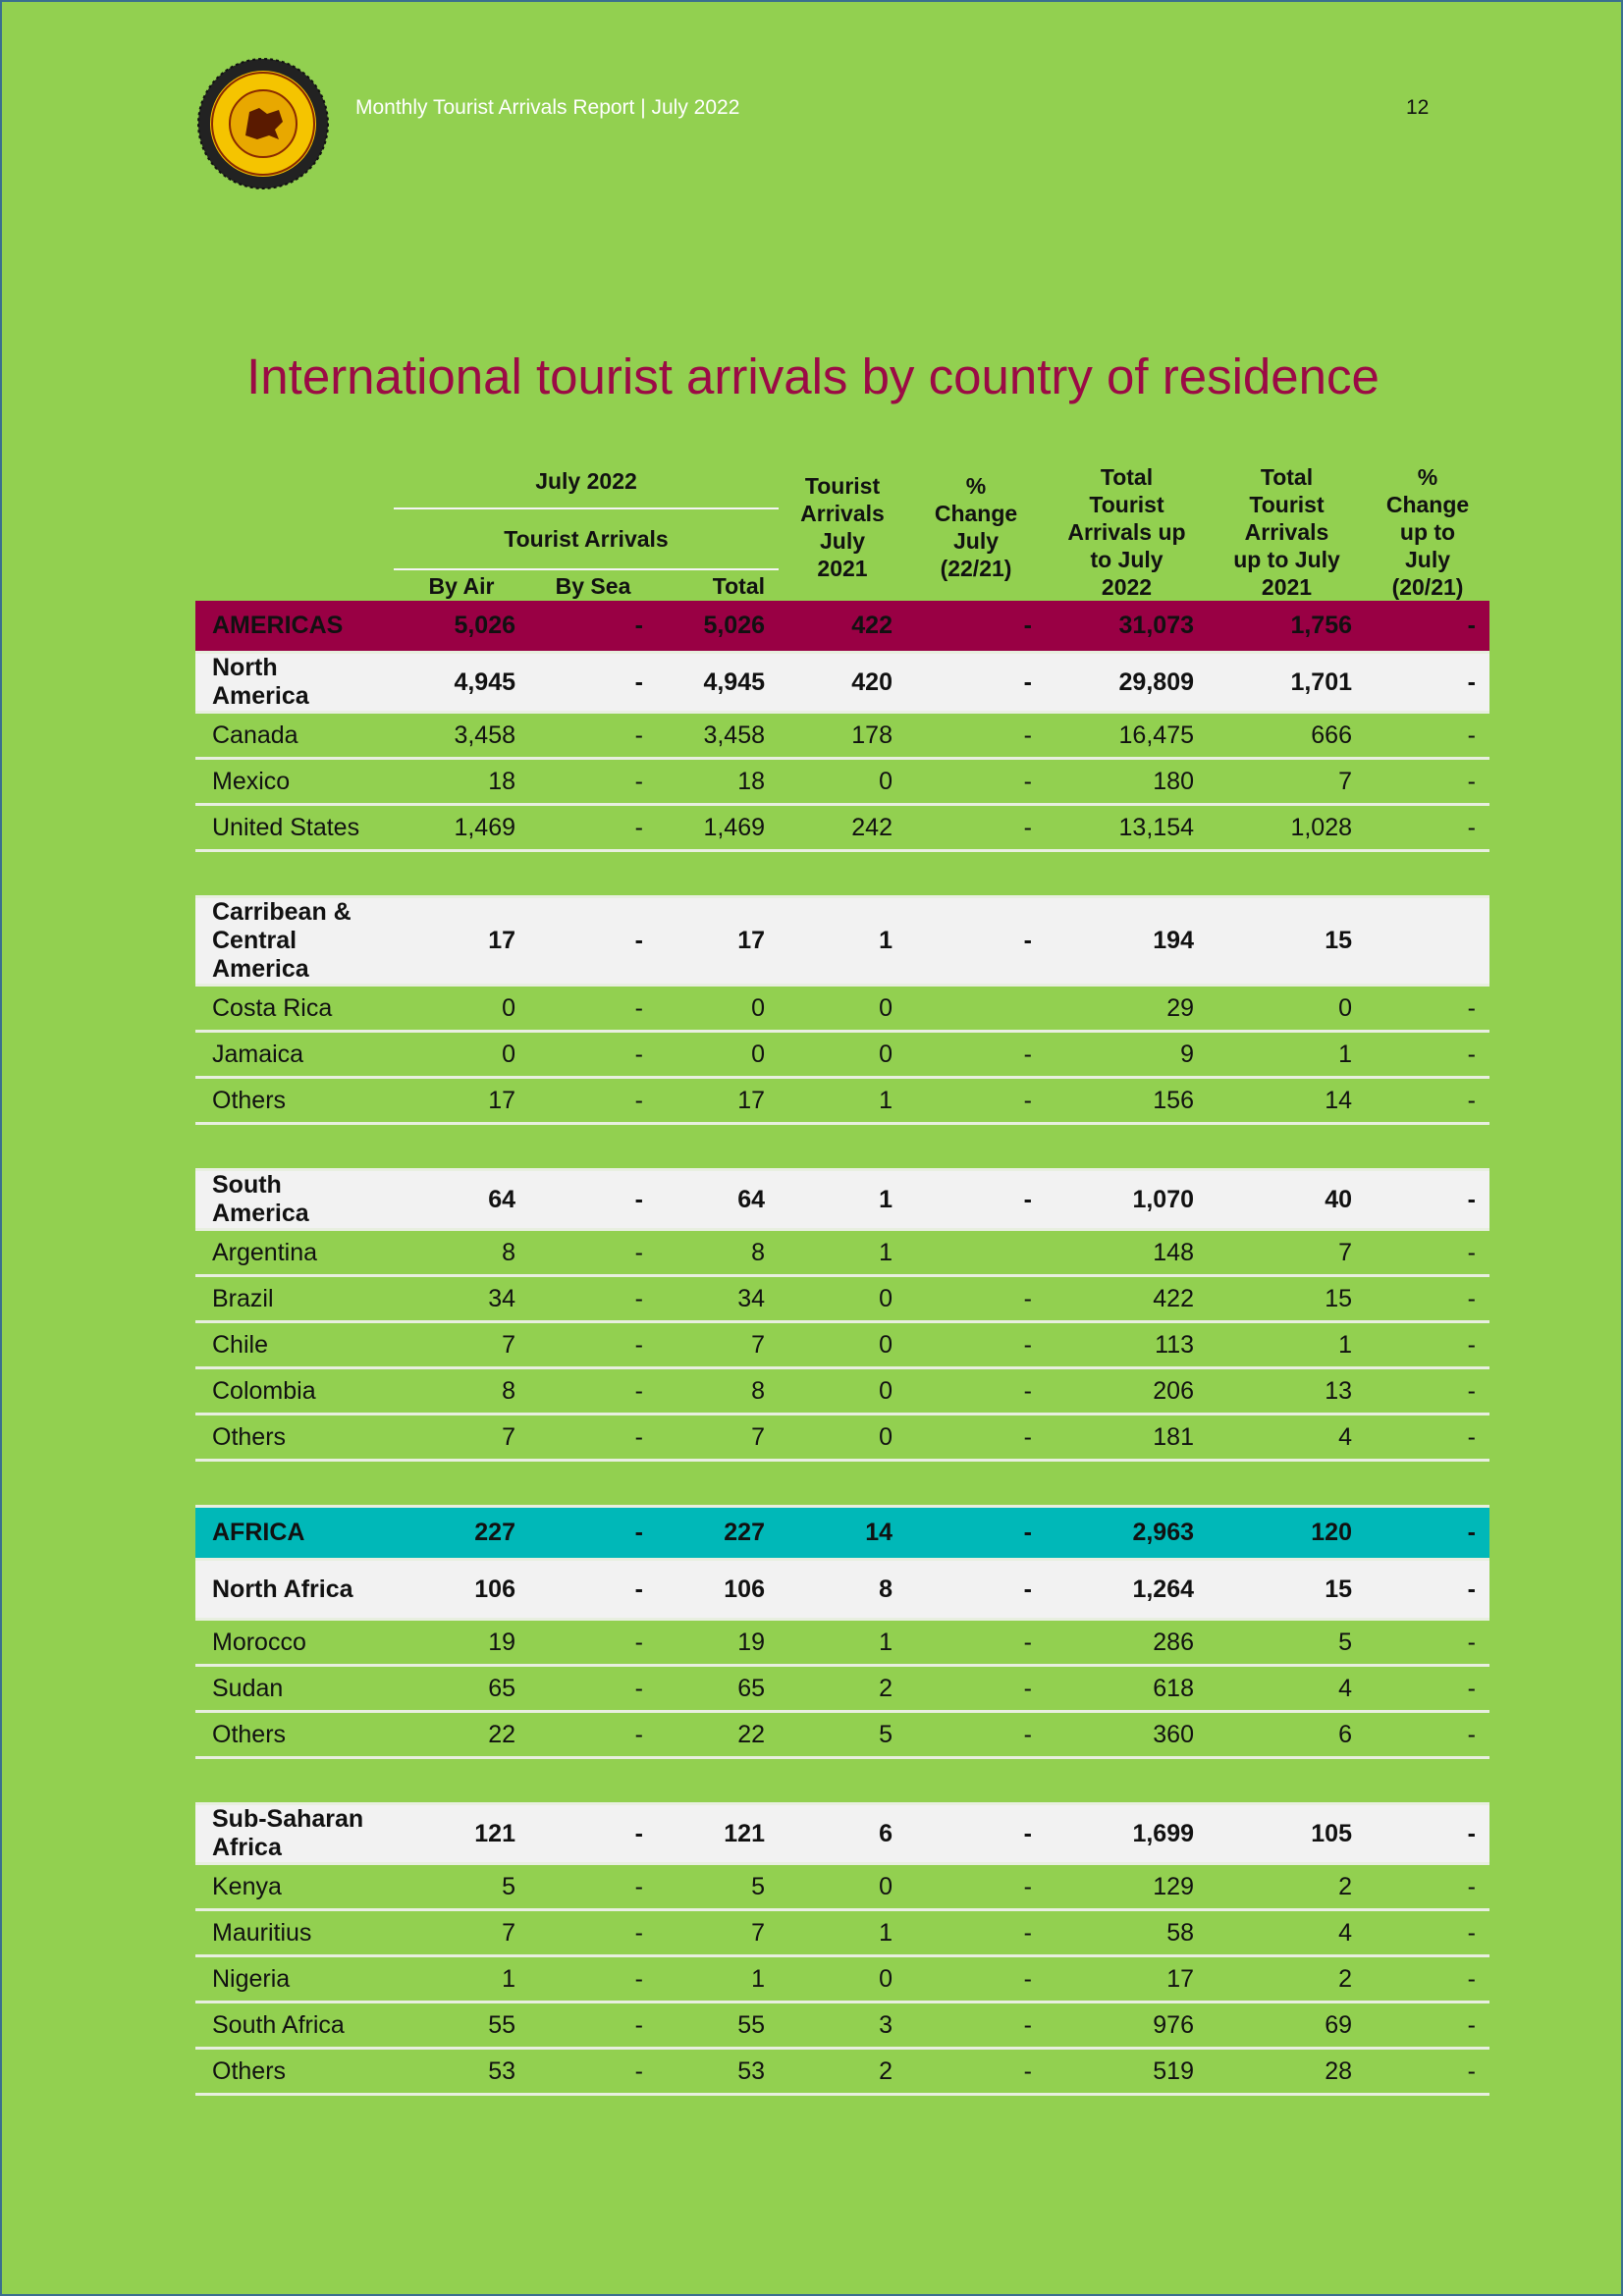  What do you see at coordinates (294, 1834) in the screenshot?
I see `row-label: Sub-Saharan Africa` at bounding box center [294, 1834].